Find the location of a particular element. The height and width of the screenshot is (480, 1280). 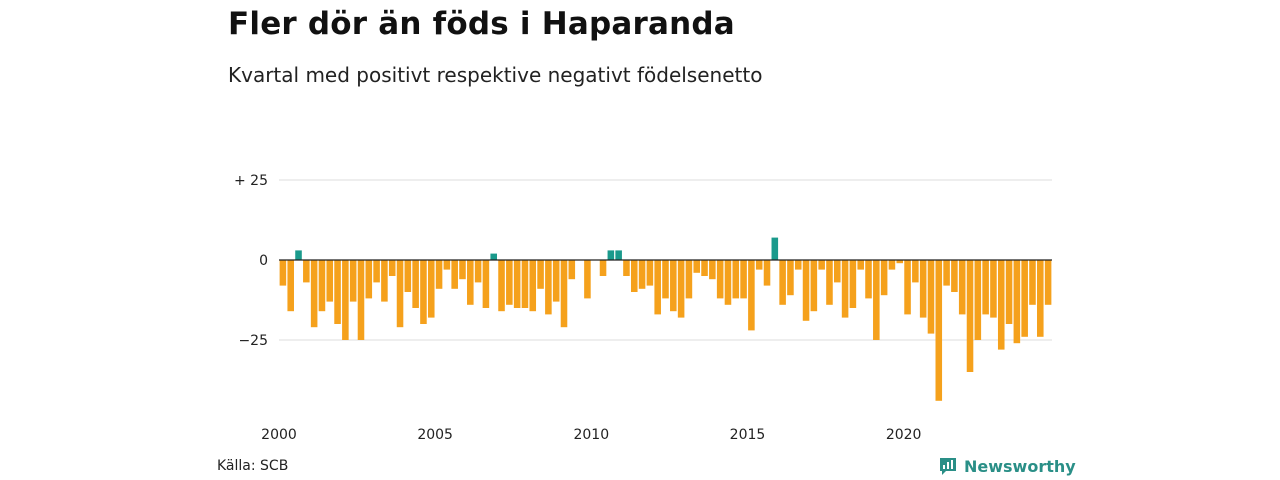

x-tick-label: 2010 is located at coordinates (591, 435).